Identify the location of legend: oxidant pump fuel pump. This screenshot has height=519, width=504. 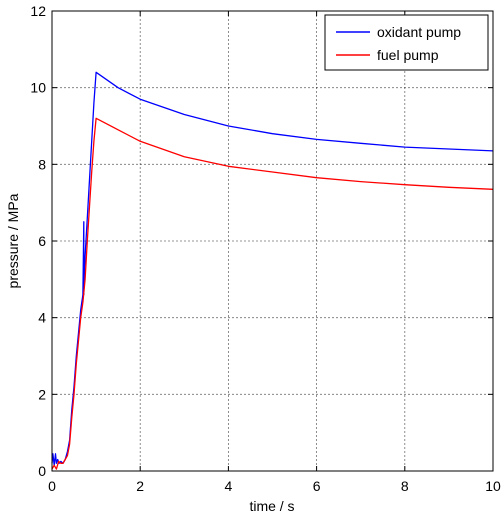
(406, 42).